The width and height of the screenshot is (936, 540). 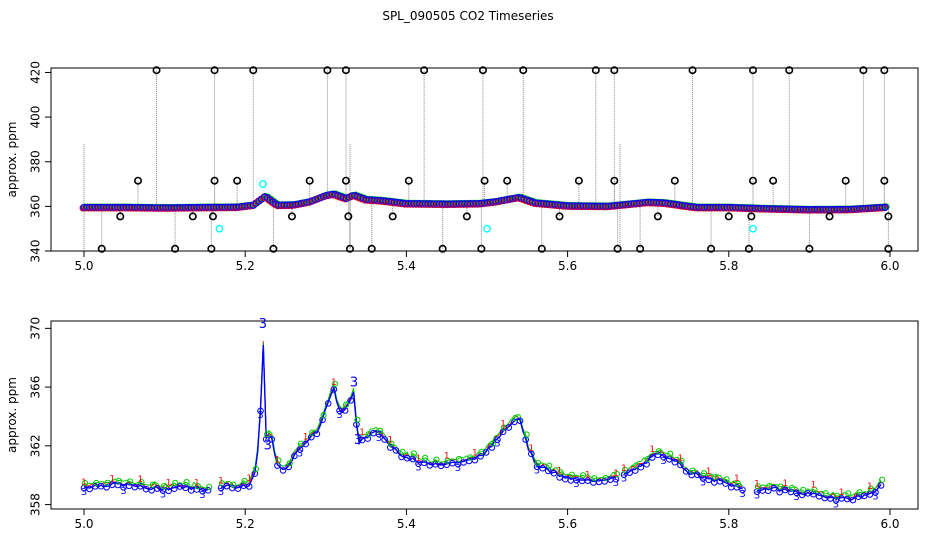 I want to click on top-y-tick-label: 400, so click(x=36, y=117).